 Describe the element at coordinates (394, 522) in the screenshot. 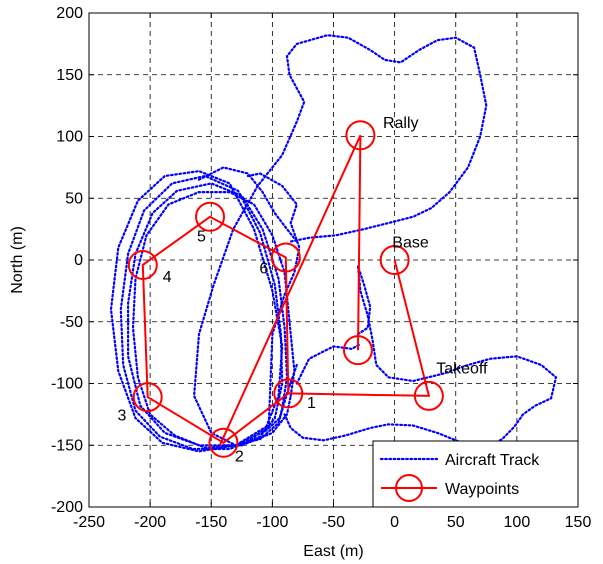

I see `x-tick-label: 0` at that location.